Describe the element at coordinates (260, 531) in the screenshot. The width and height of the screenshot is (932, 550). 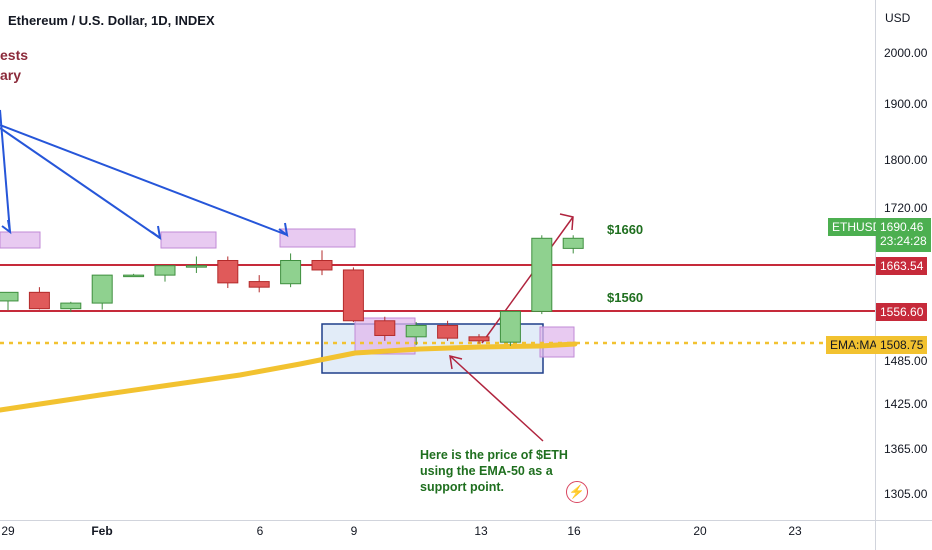
I see `date-tick-label: 6` at that location.